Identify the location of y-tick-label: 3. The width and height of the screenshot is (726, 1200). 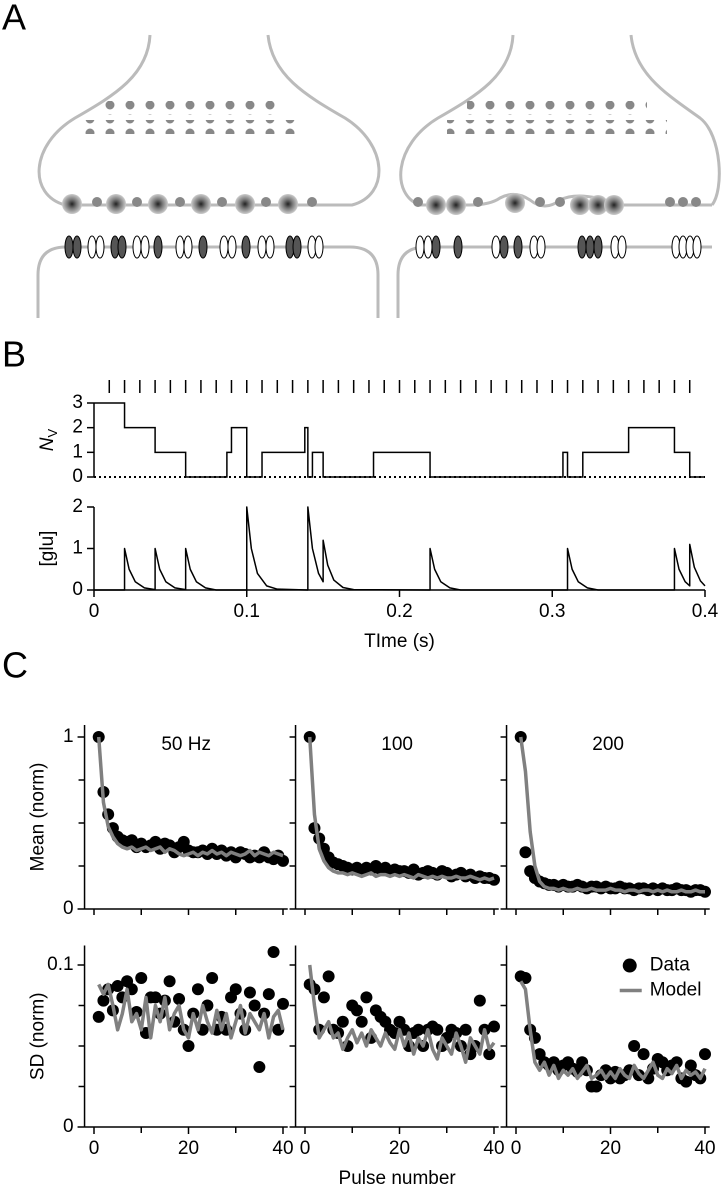
(77, 402).